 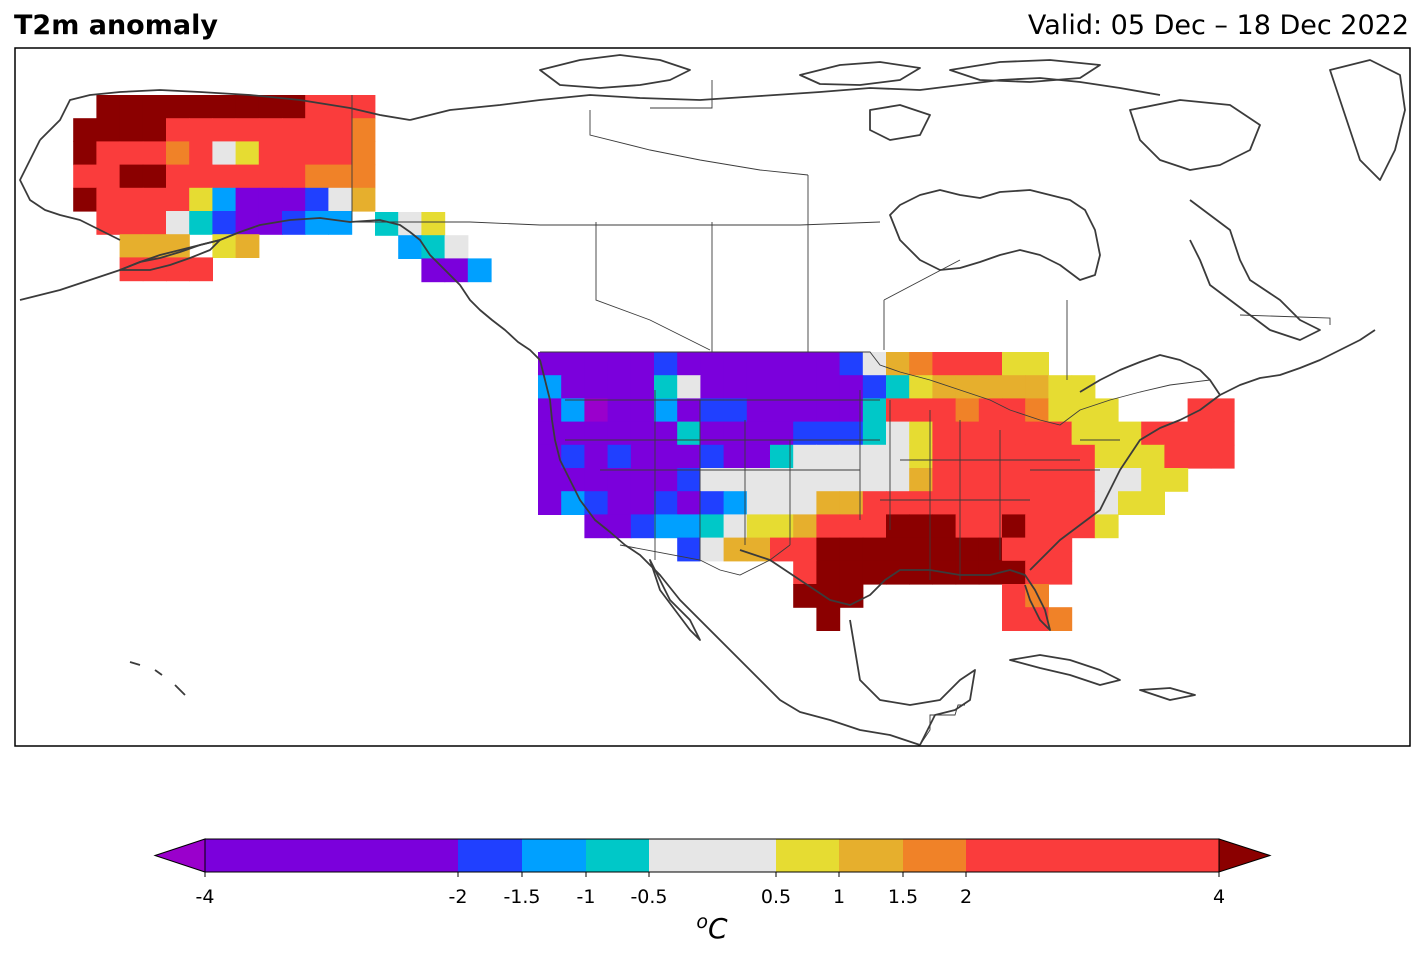 I want to click on grid-region-alaska-panhandle, so click(x=433, y=247).